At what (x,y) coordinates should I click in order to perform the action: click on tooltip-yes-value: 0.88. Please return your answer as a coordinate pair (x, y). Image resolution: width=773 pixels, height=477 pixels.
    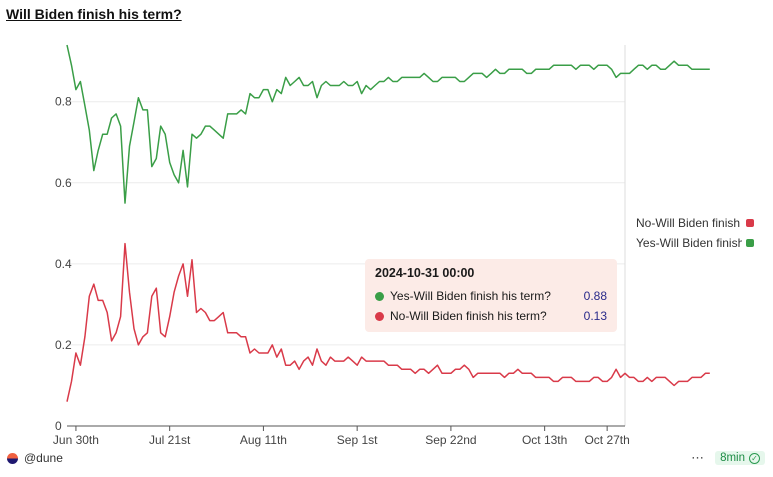
    Looking at the image, I should click on (595, 296).